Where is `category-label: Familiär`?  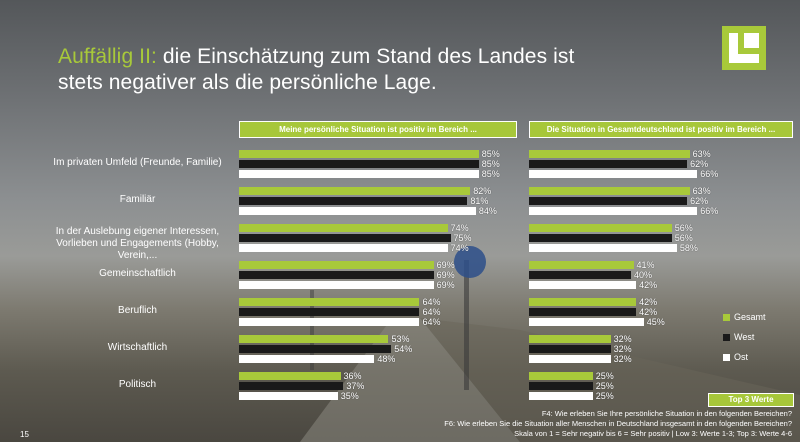 category-label: Familiär is located at coordinates (137, 199).